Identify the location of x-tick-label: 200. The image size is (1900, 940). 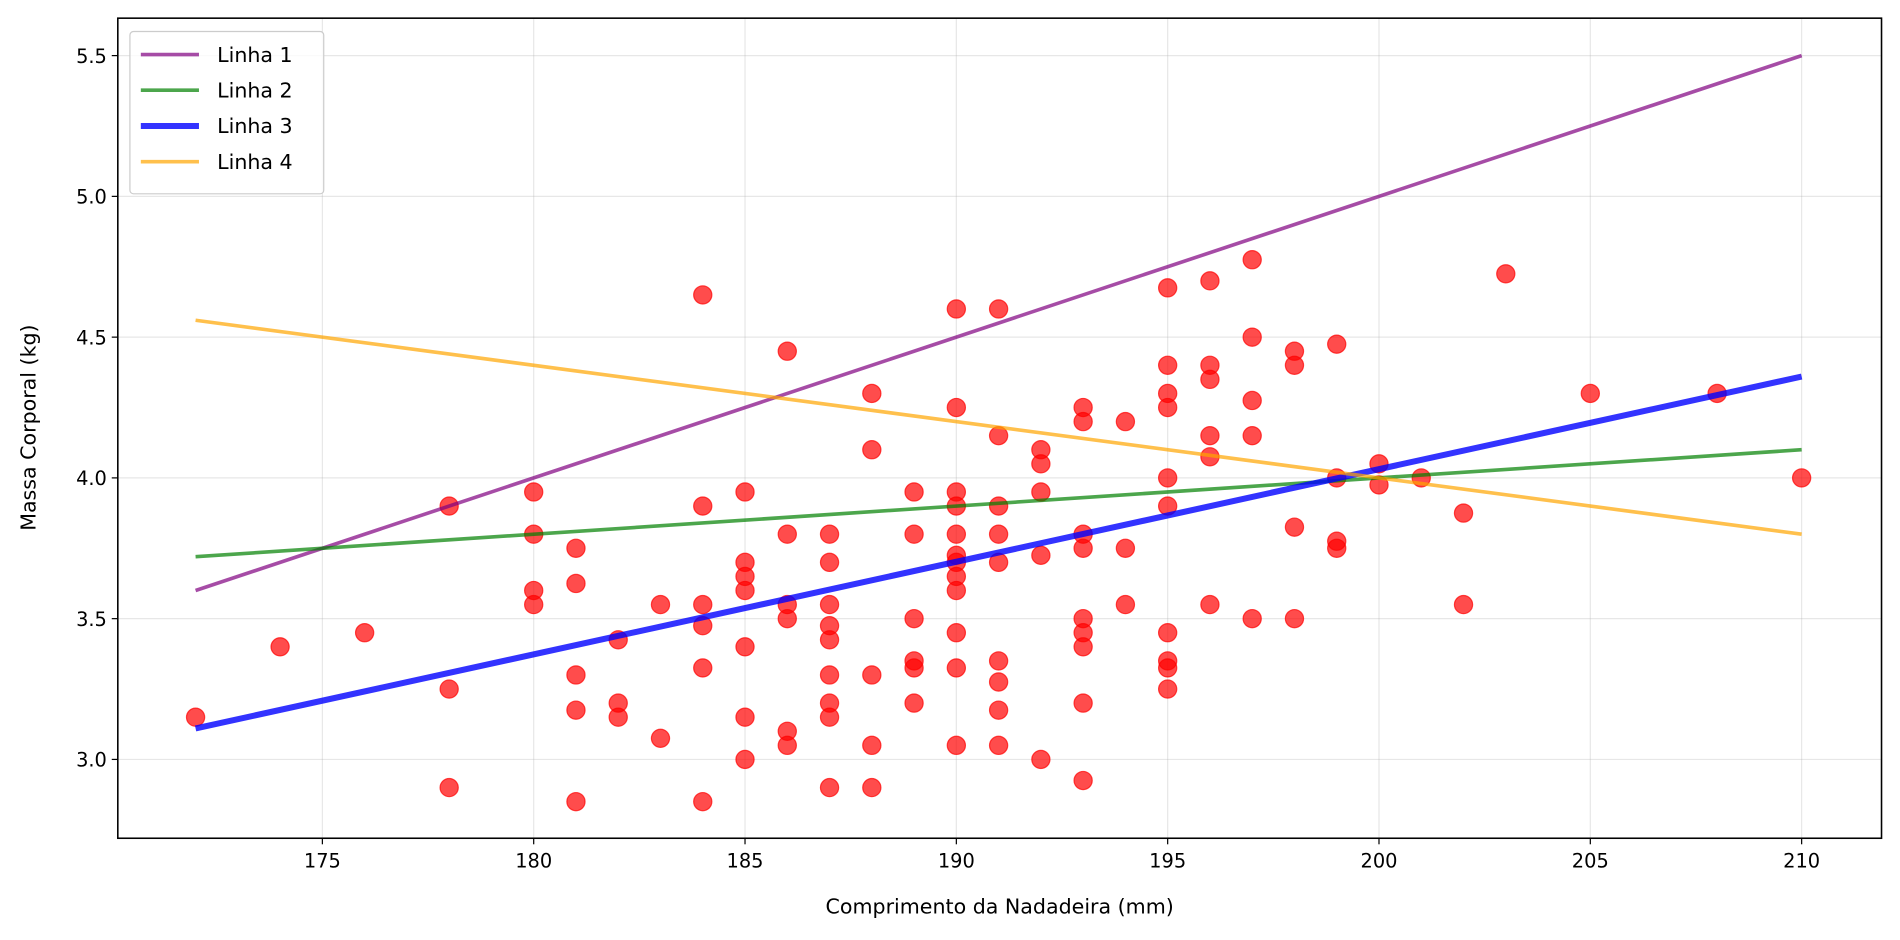
(1378, 860).